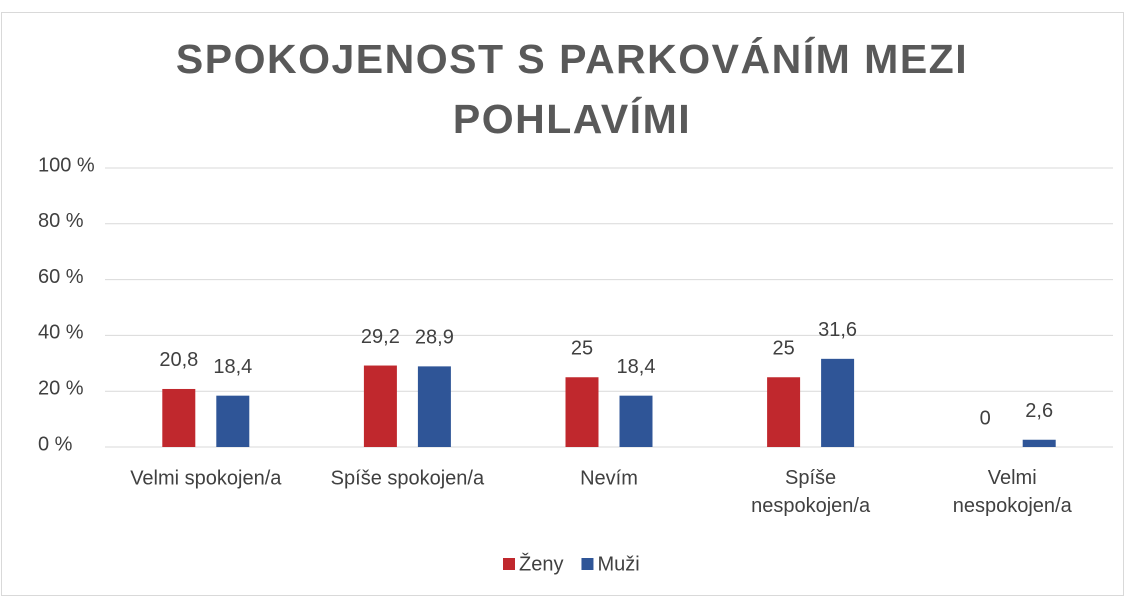  I want to click on legend-label: Ženy, so click(541, 563).